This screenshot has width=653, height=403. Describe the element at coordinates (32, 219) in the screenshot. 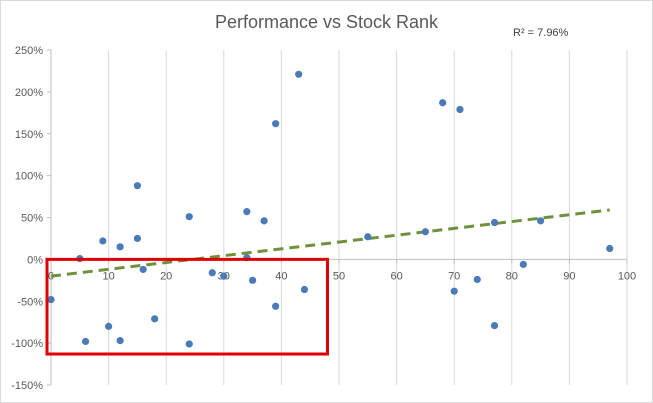

I see `y-tick-label: 50%` at that location.